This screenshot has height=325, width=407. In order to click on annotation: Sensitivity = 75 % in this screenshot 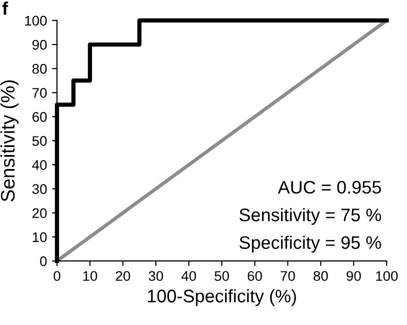, I will do `click(311, 216)`.